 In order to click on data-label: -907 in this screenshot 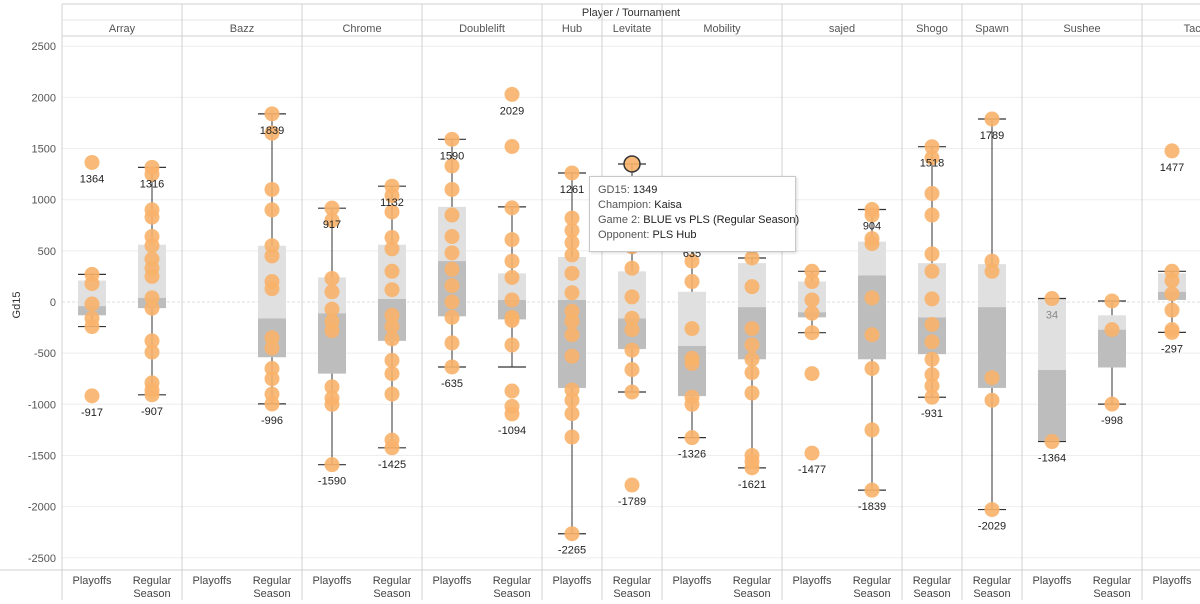, I will do `click(152, 412)`.